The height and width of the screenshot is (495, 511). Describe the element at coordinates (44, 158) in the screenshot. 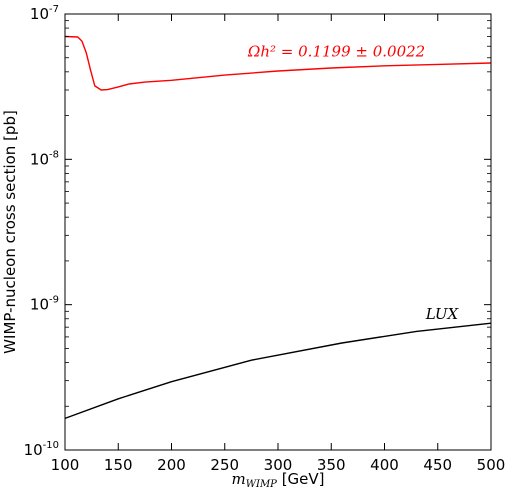

I see `y-tick-label: 10⁻⁸` at that location.